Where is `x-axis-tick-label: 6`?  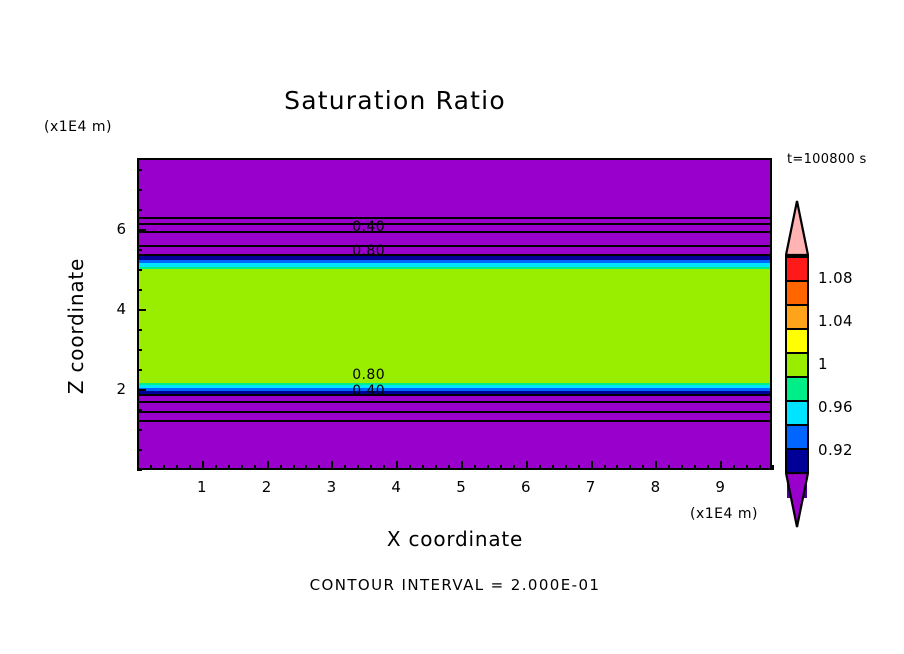
x-axis-tick-label: 6 is located at coordinates (525, 487).